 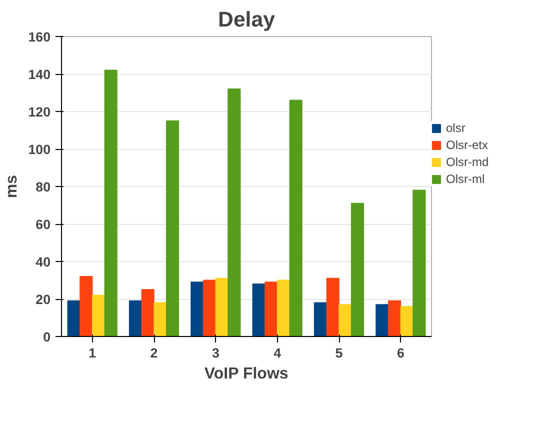 What do you see at coordinates (43, 262) in the screenshot?
I see `y-tick-label: 40` at bounding box center [43, 262].